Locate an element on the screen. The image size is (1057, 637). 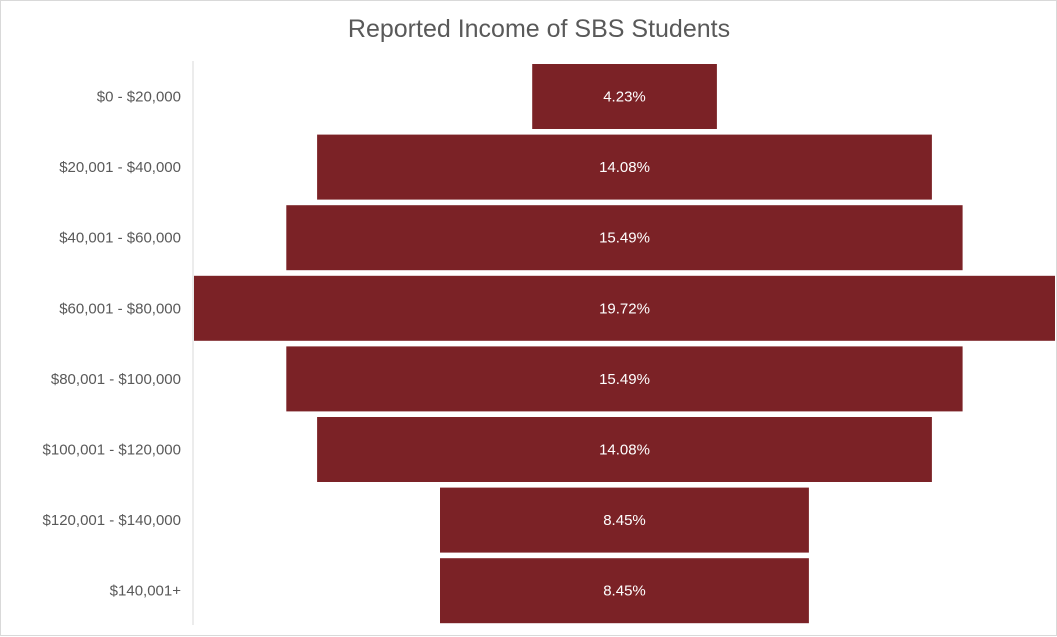
data-label-6: 14.08% is located at coordinates (624, 450).